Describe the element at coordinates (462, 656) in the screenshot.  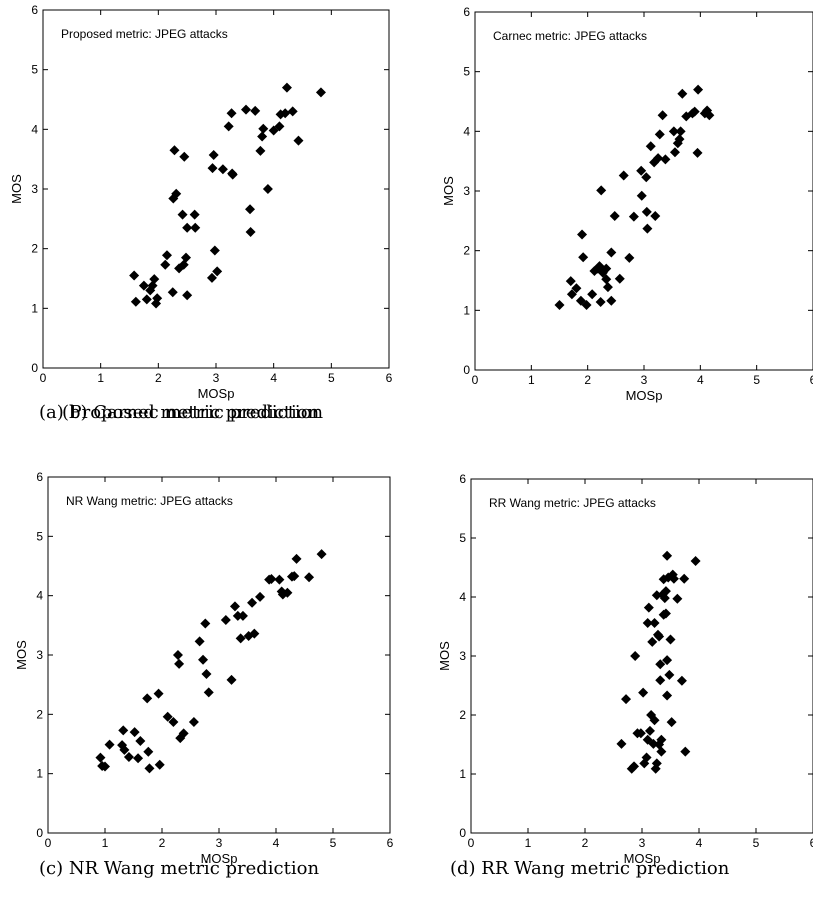
I see `y-tick-label: 3` at that location.